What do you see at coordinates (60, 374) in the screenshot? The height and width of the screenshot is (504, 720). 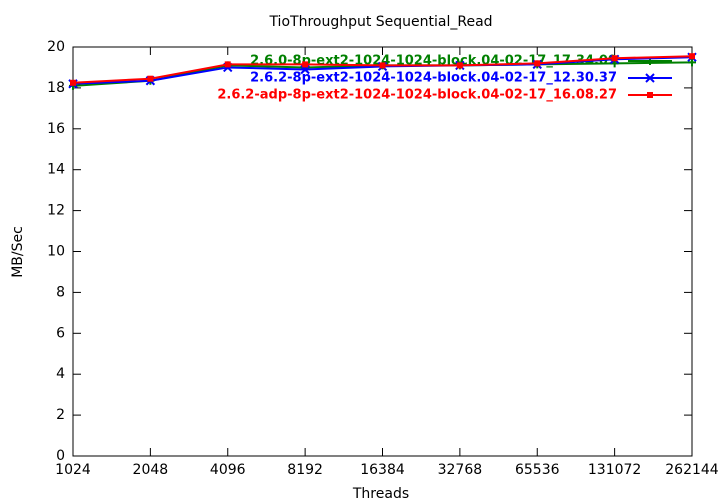 I see `y-tick-label: 4` at bounding box center [60, 374].